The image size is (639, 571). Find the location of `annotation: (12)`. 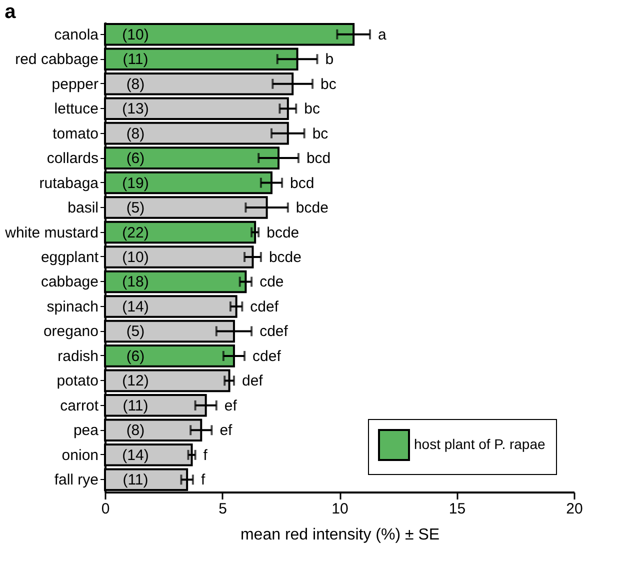

annotation: (12) is located at coordinates (135, 381).